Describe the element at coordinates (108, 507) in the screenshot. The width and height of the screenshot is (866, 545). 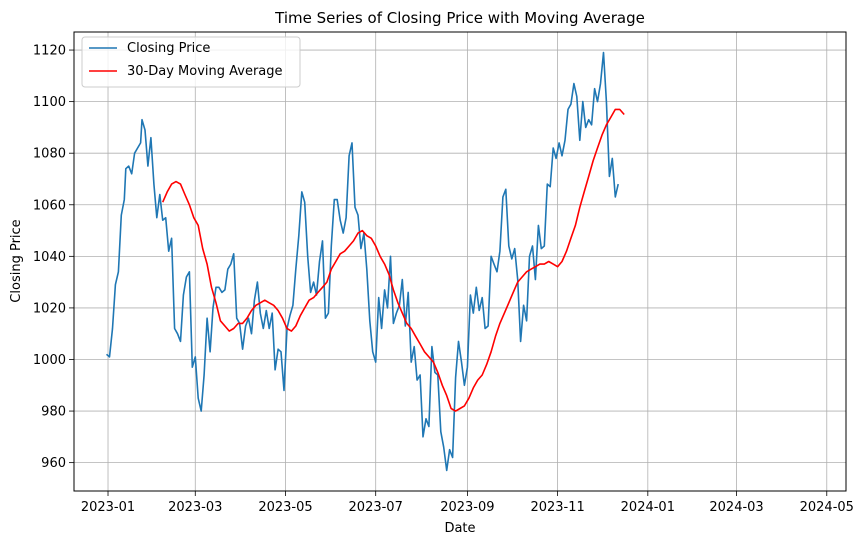
I see `x-tick-label: 2023-01` at that location.